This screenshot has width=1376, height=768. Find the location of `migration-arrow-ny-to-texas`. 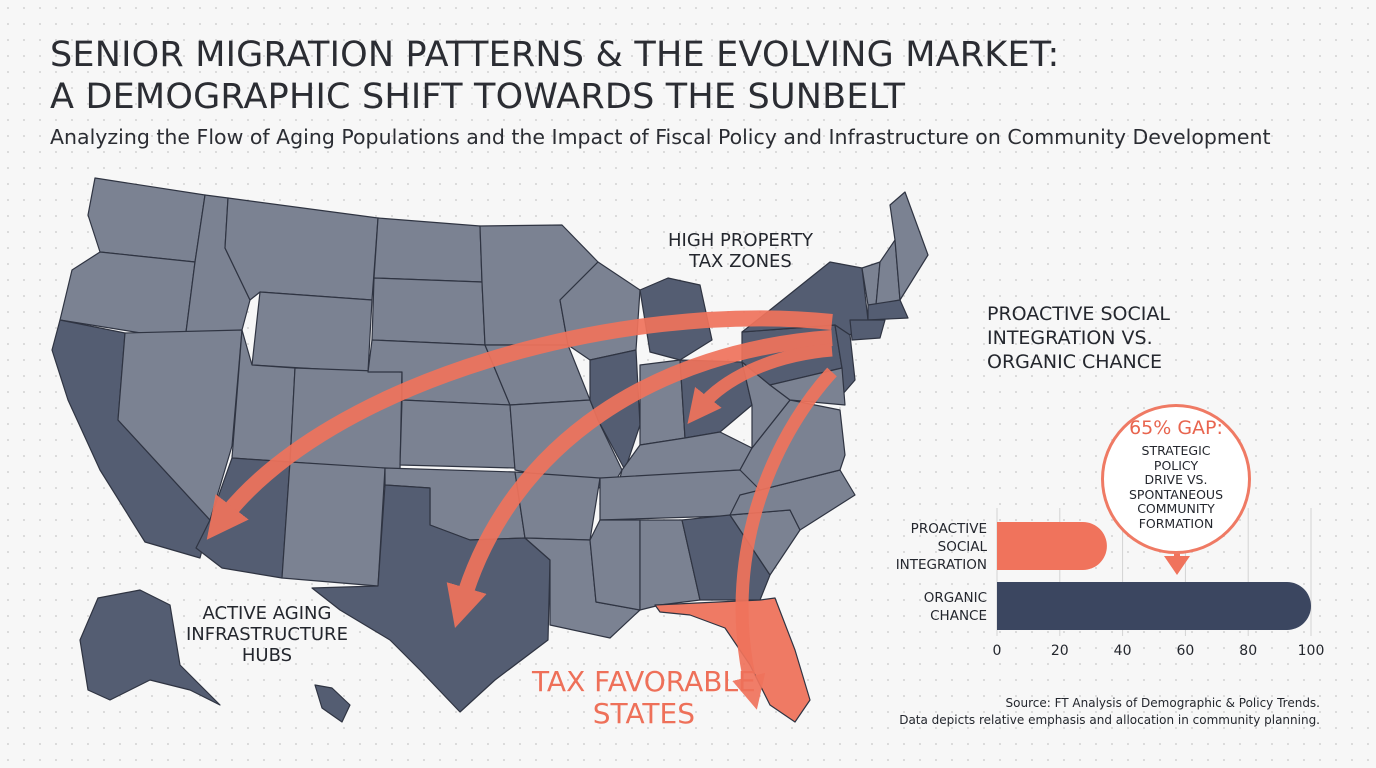

migration-arrow-ny-to-texas is located at coordinates (639, 479).